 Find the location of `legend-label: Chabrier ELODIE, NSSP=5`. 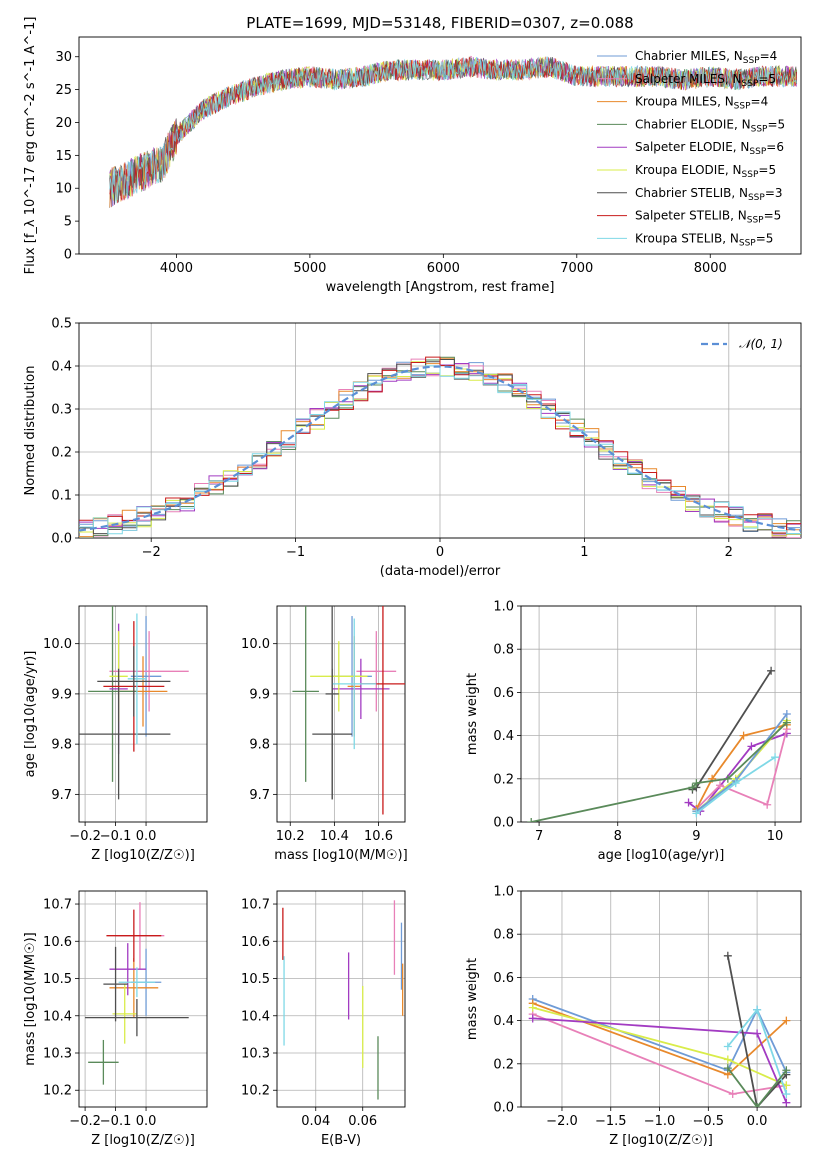

legend-label: Chabrier ELODIE, NSSP=5 is located at coordinates (710, 125).